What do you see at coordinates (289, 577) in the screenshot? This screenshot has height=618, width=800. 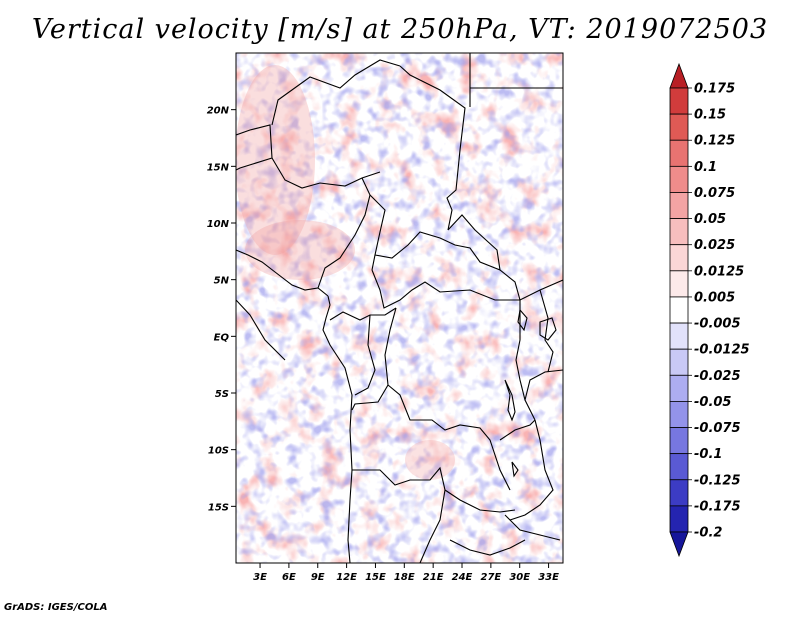 I see `x-tick-label: 6E` at bounding box center [289, 577].